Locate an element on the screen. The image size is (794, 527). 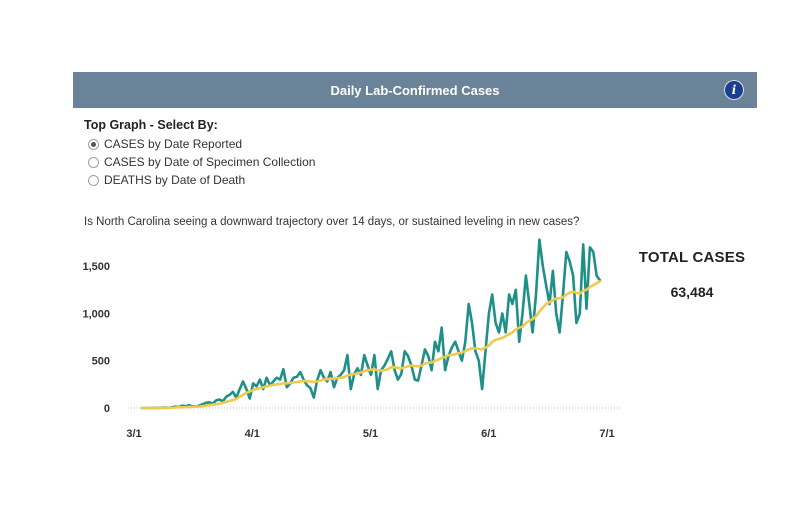
selector-label: Top Graph - Select By: is located at coordinates (151, 125).